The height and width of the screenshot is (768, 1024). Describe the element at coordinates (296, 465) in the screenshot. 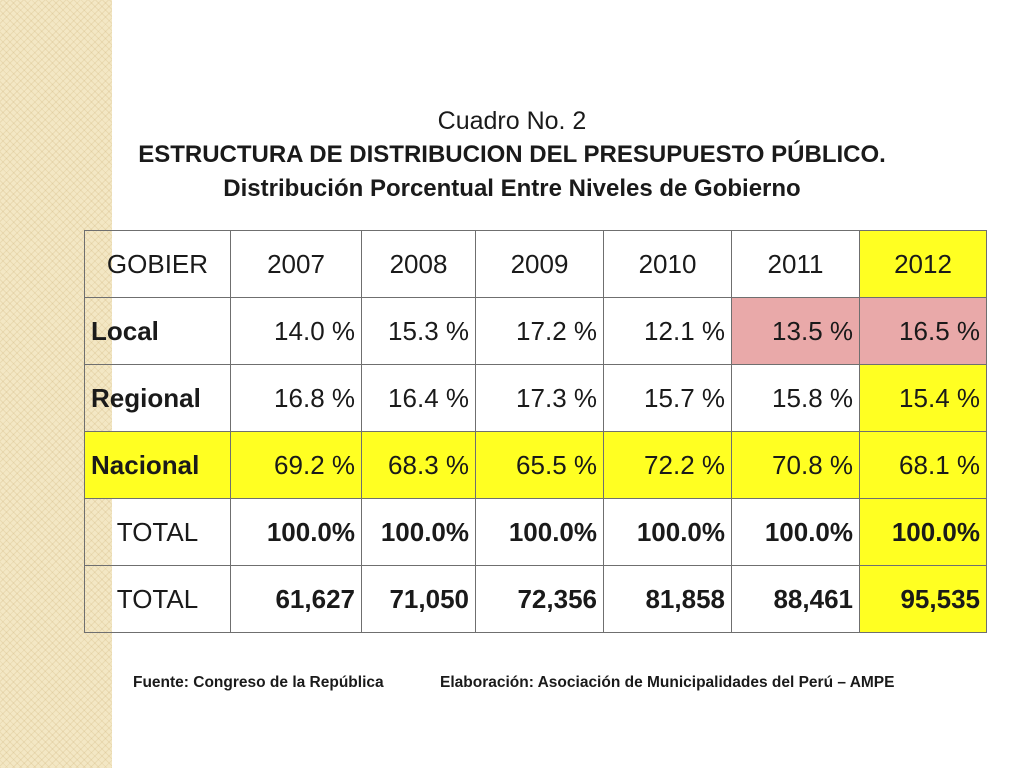

I see `table-cell: 69.2 %` at that location.